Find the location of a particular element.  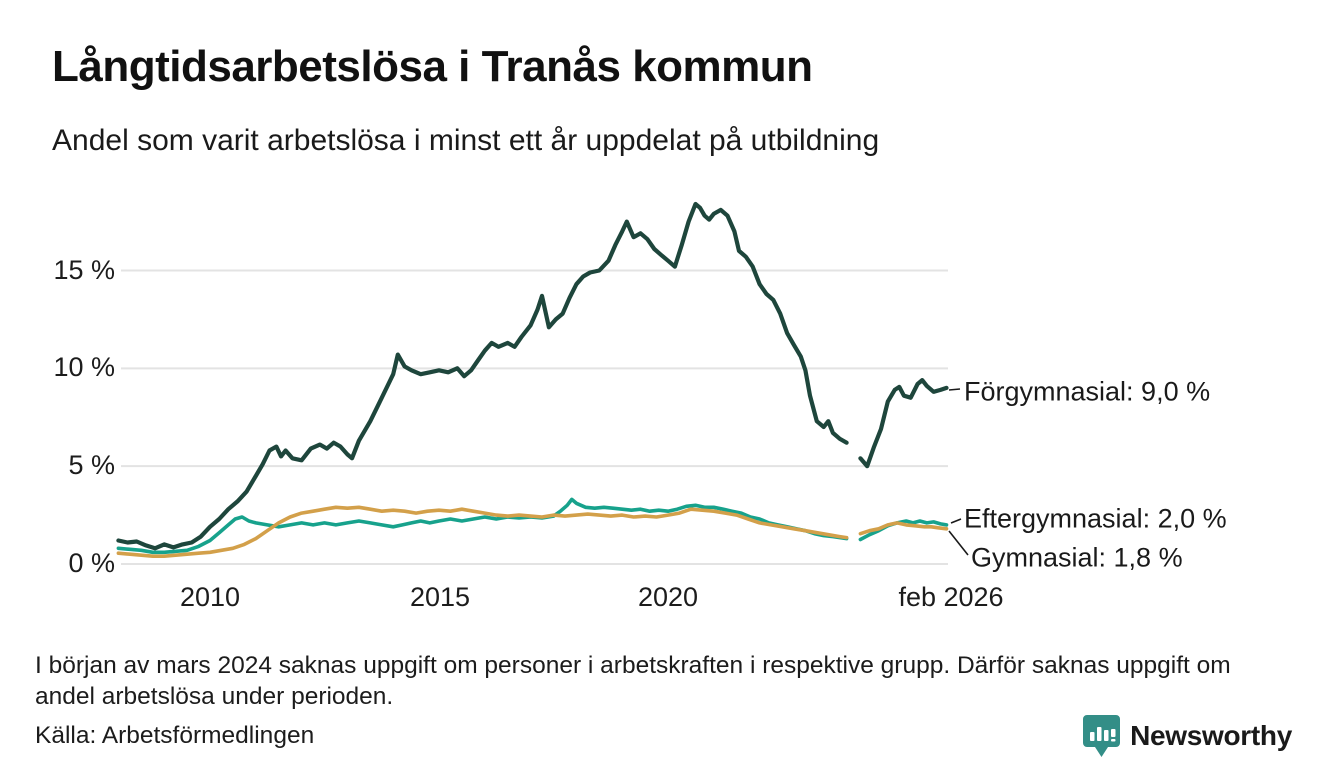

series-line-eftergymnasial is located at coordinates (532, 526).